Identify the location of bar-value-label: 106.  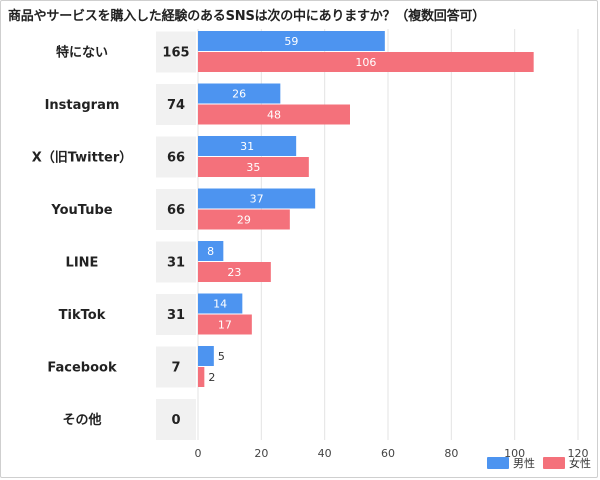
(365, 62).